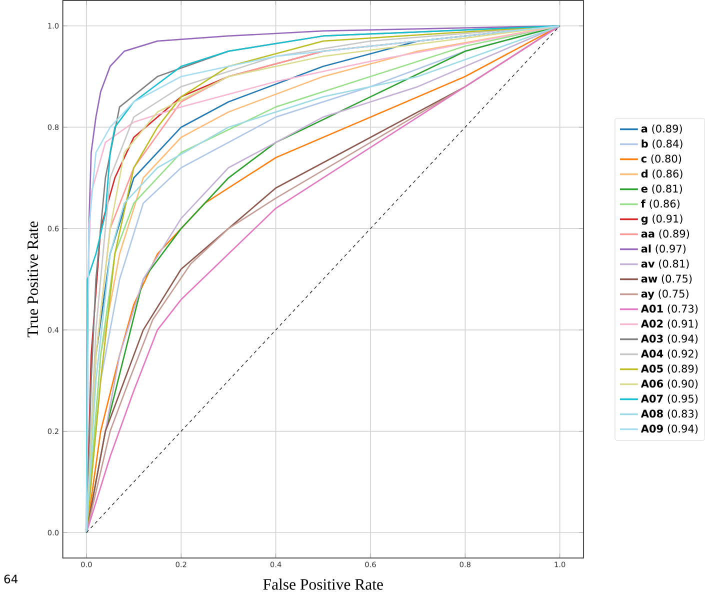  Describe the element at coordinates (669, 414) in the screenshot. I see `legend-label: A08 (0.83)` at that location.